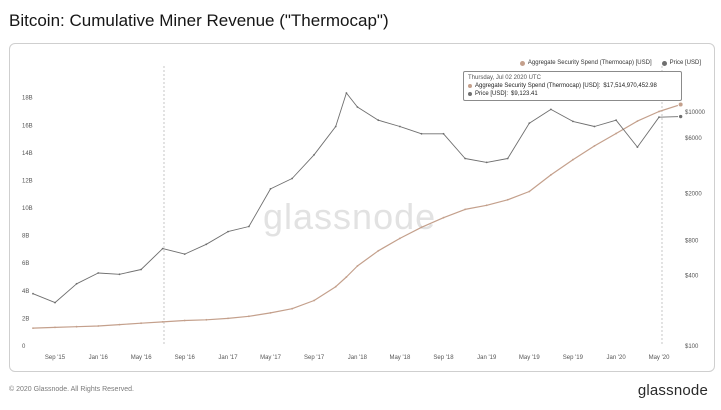  I want to click on left-axis-tick-label: 18B, so click(27, 99).